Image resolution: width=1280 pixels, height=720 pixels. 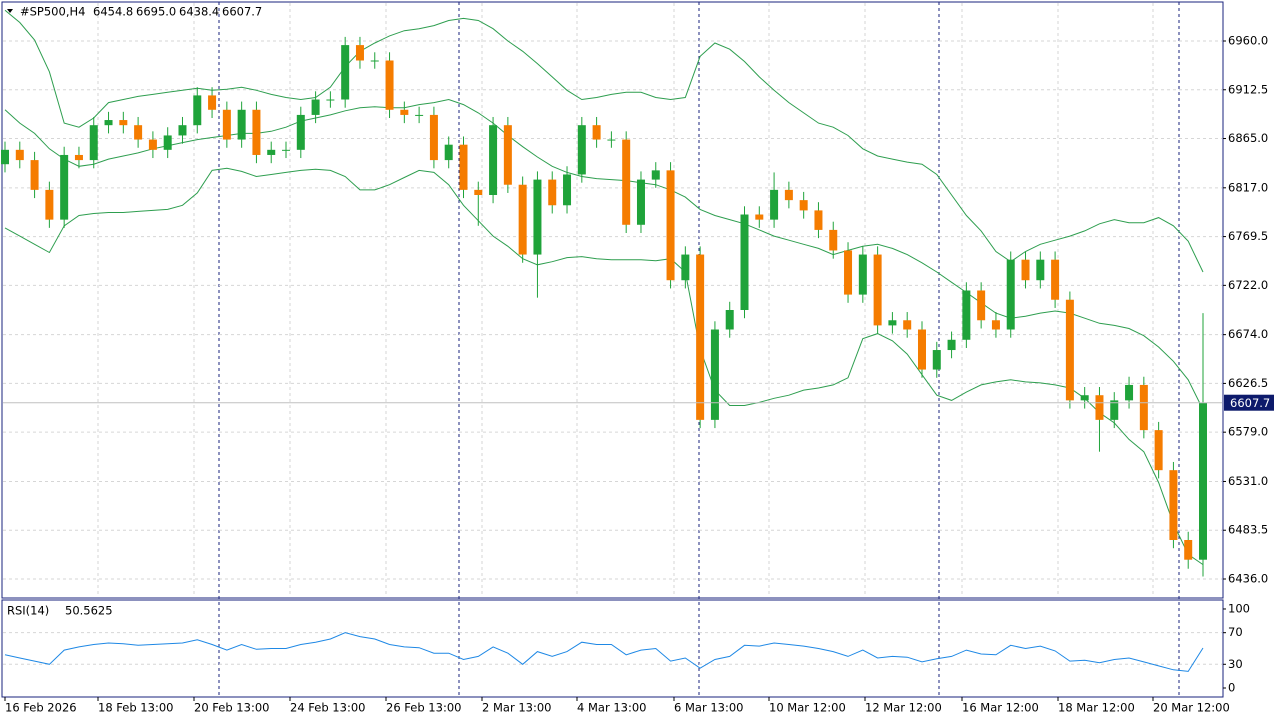 What do you see at coordinates (1248, 138) in the screenshot?
I see `y-tick-label: 6865.0` at bounding box center [1248, 138].